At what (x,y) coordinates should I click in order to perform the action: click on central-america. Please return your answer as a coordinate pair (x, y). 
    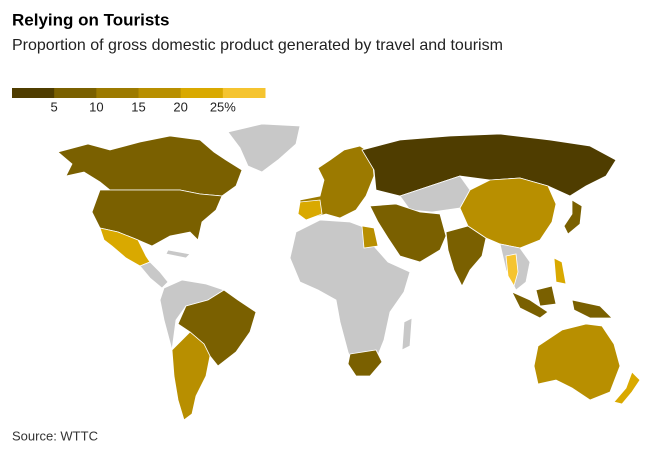
    Looking at the image, I should click on (154, 275).